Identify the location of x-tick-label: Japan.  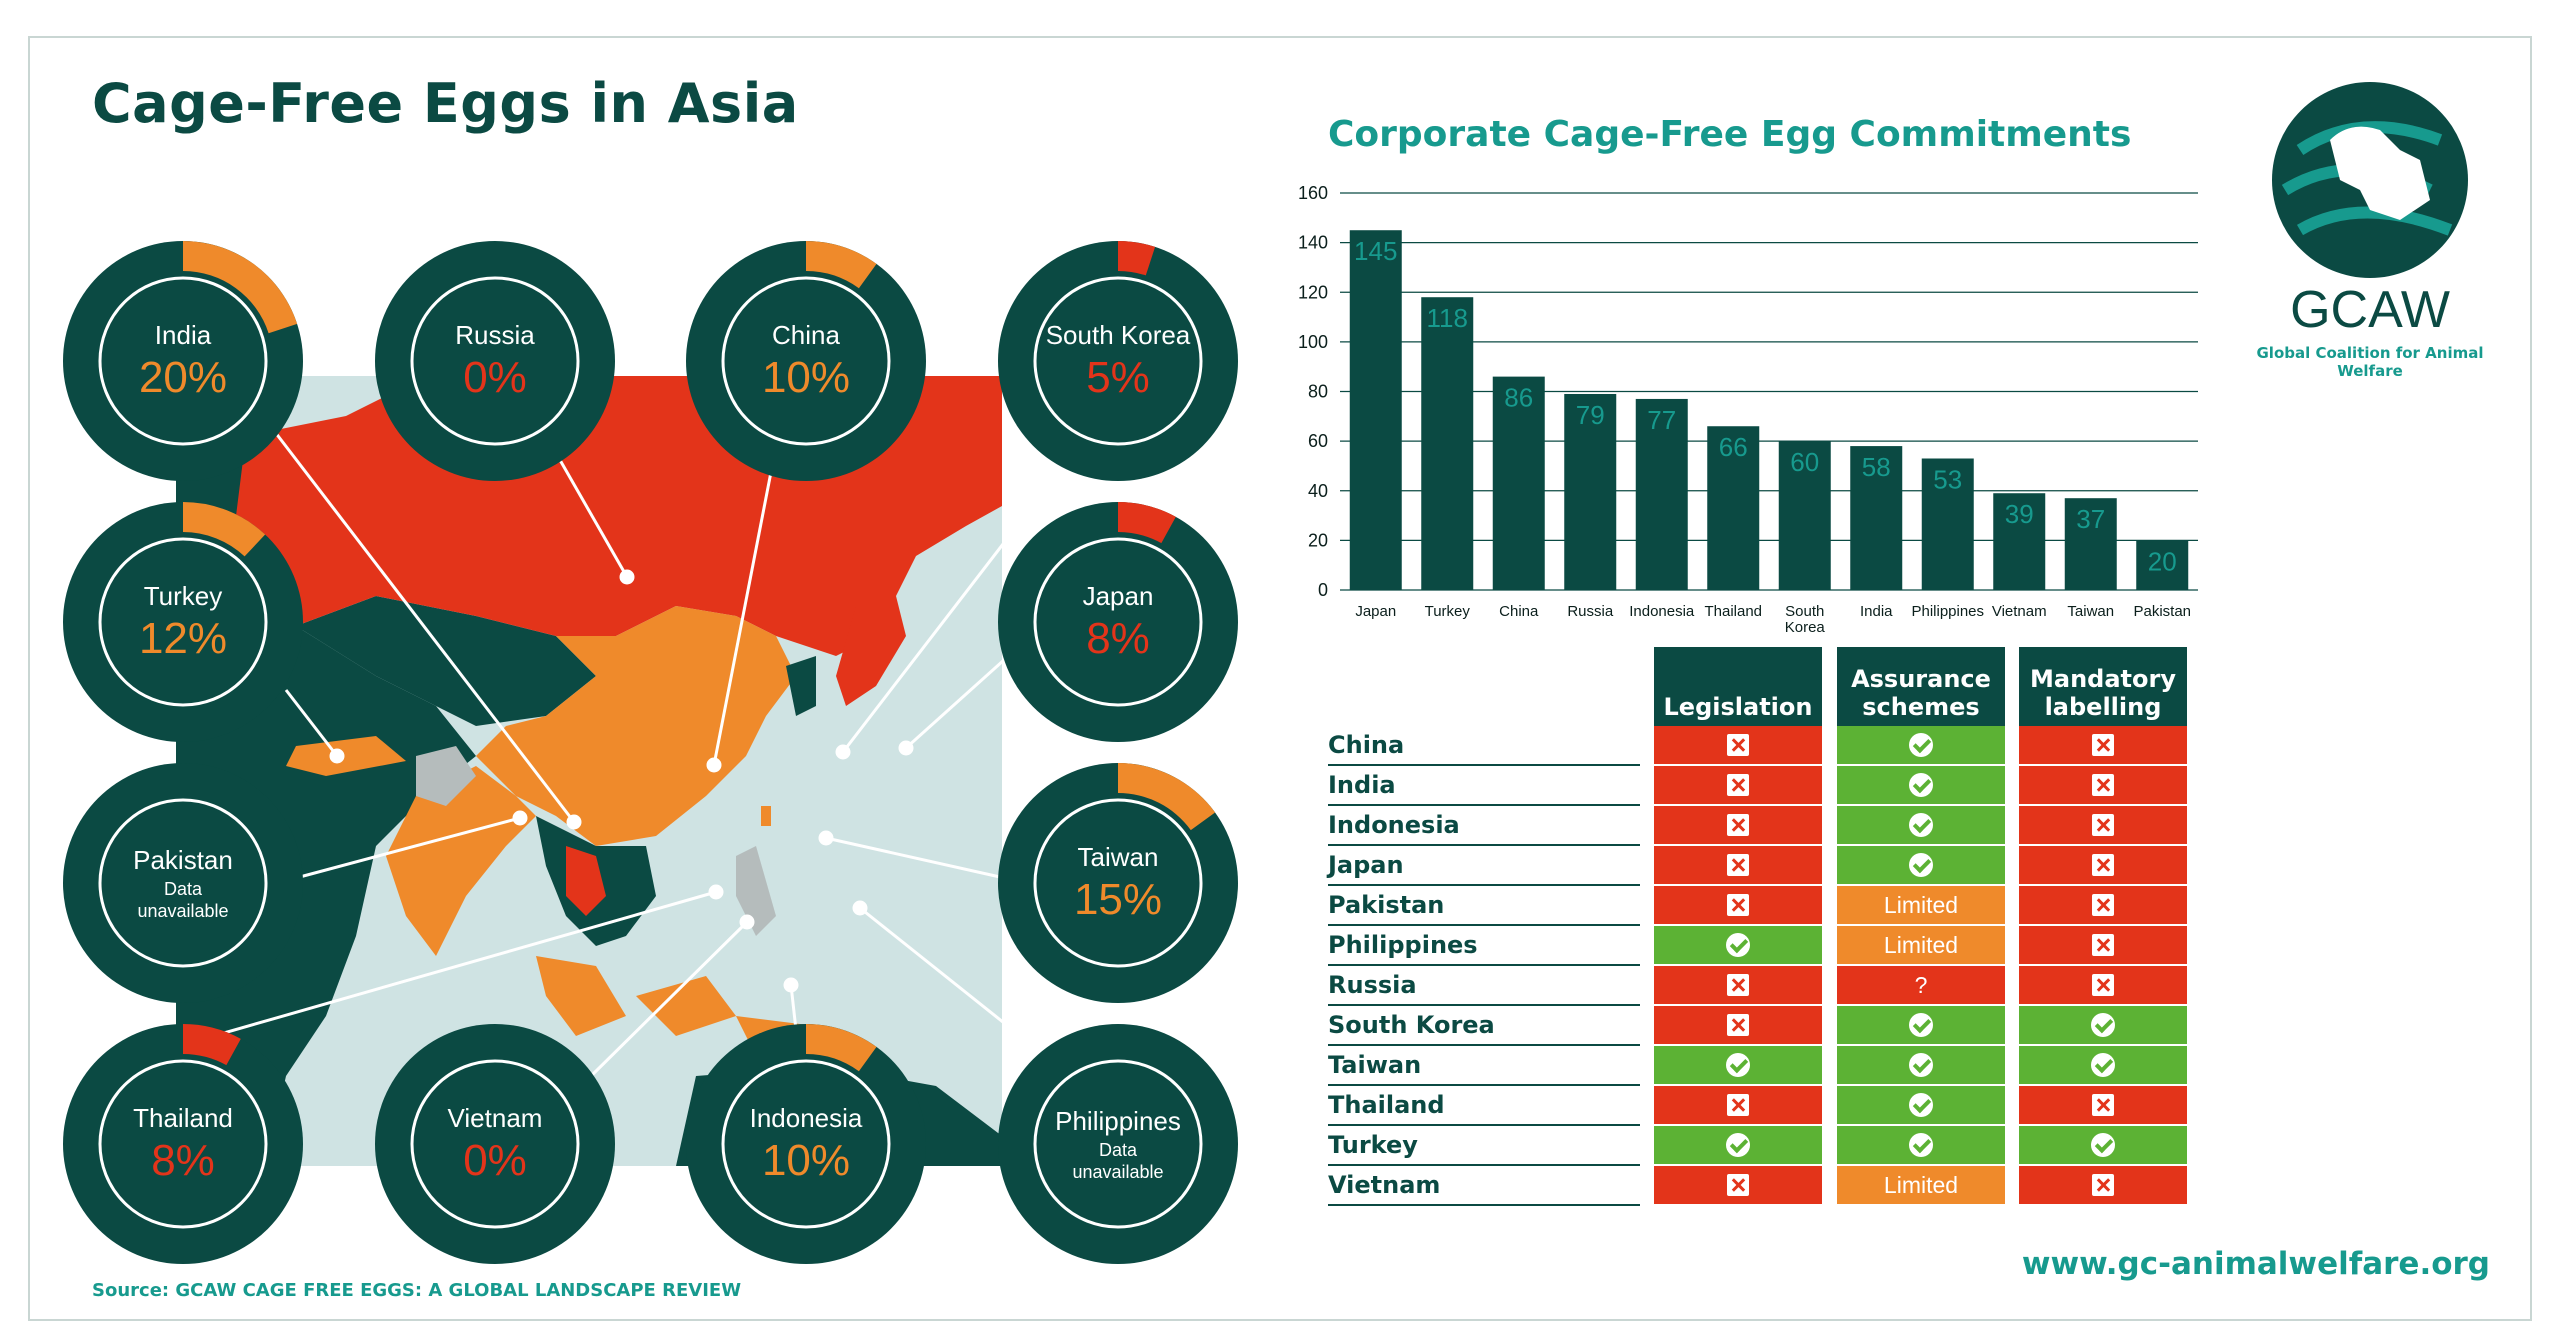
(1375, 611).